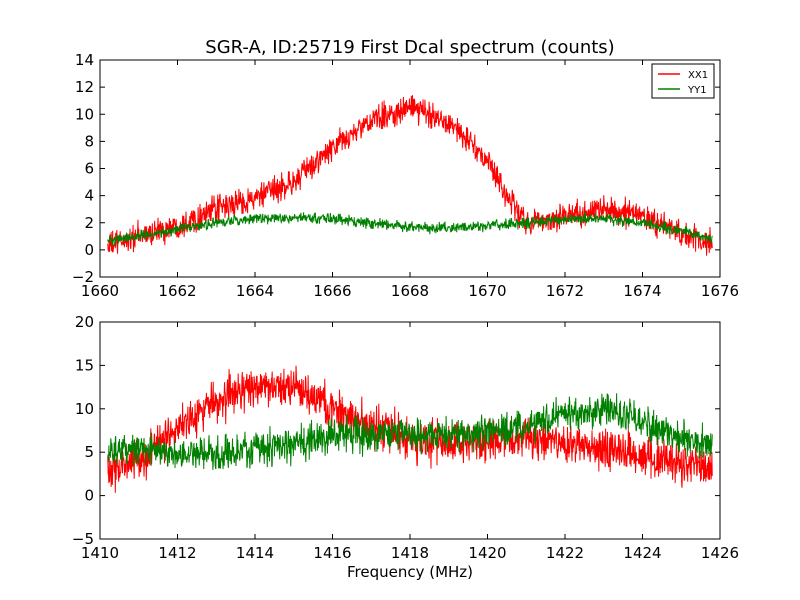 This screenshot has width=800, height=600. I want to click on legend-yy1-label: YY1, so click(697, 90).